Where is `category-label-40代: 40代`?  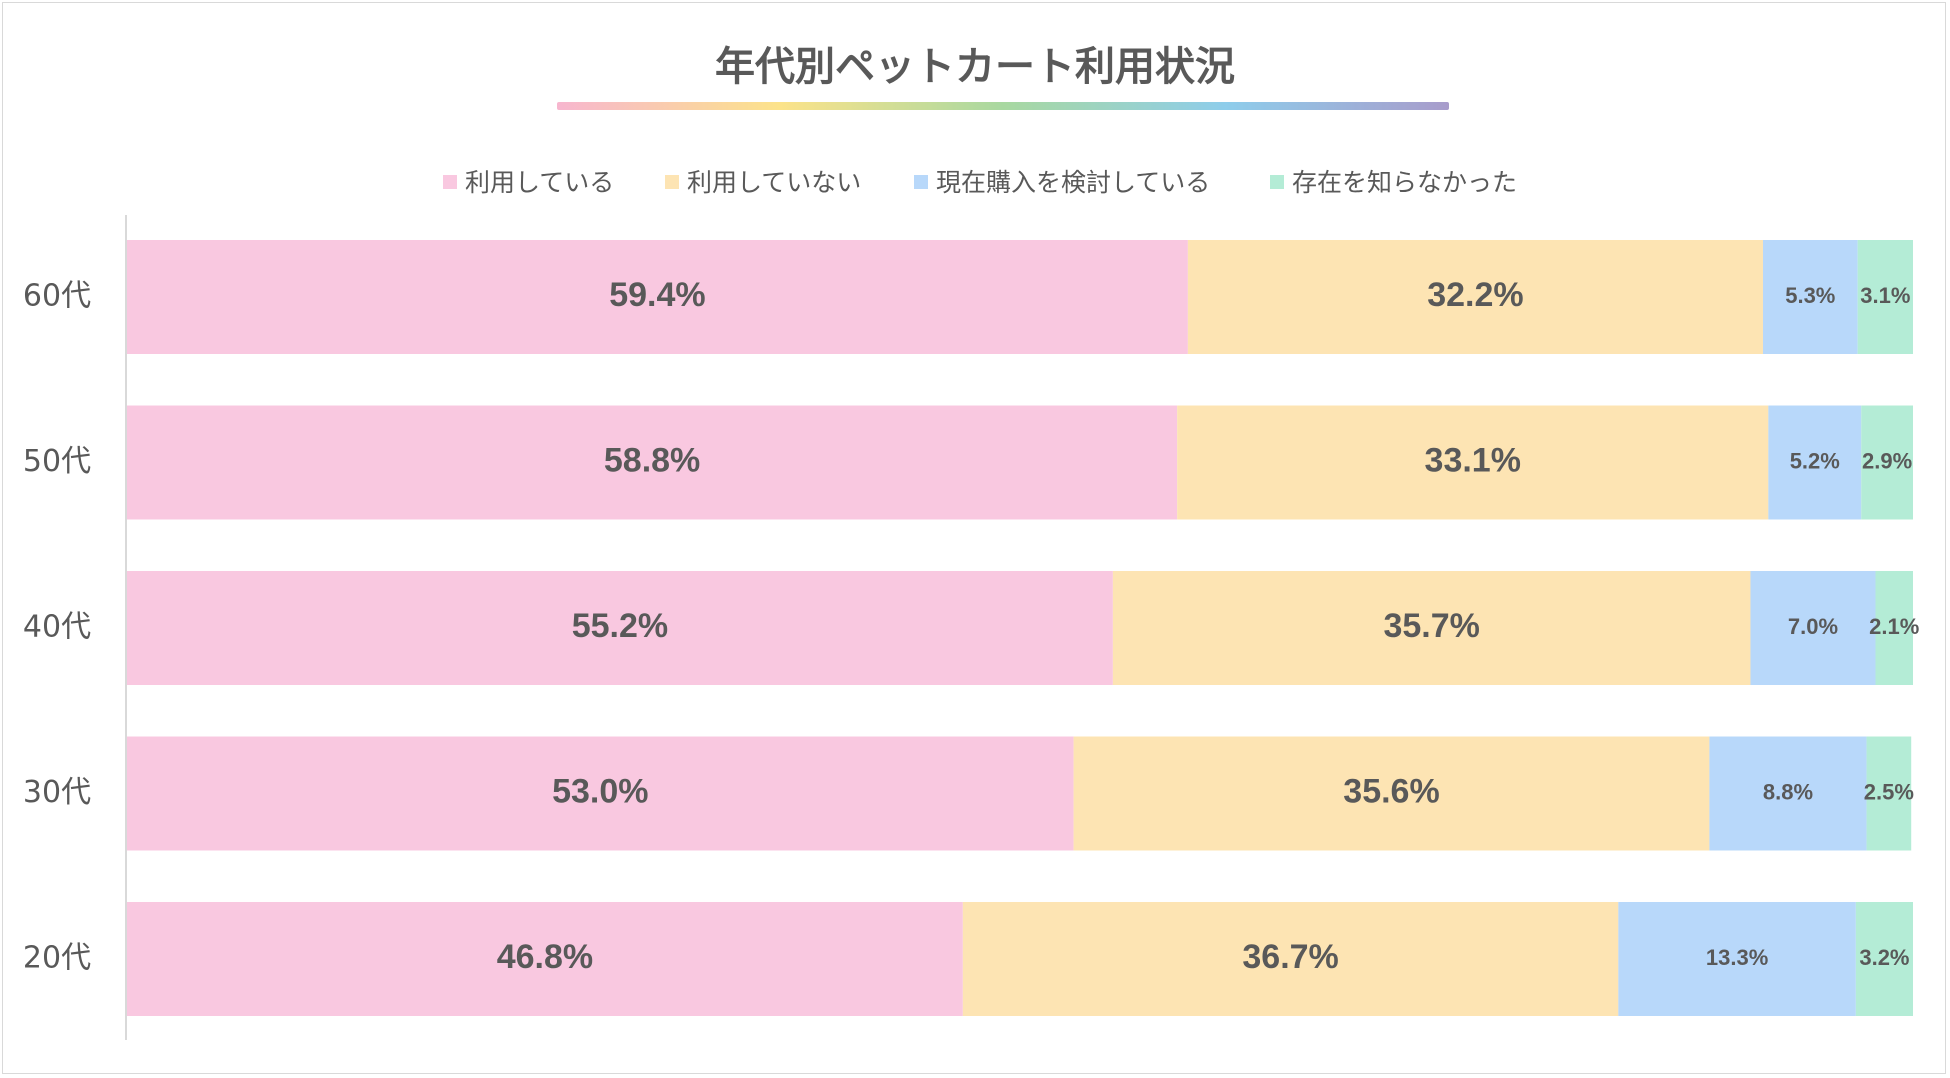 category-label-40代: 40代 is located at coordinates (57, 627).